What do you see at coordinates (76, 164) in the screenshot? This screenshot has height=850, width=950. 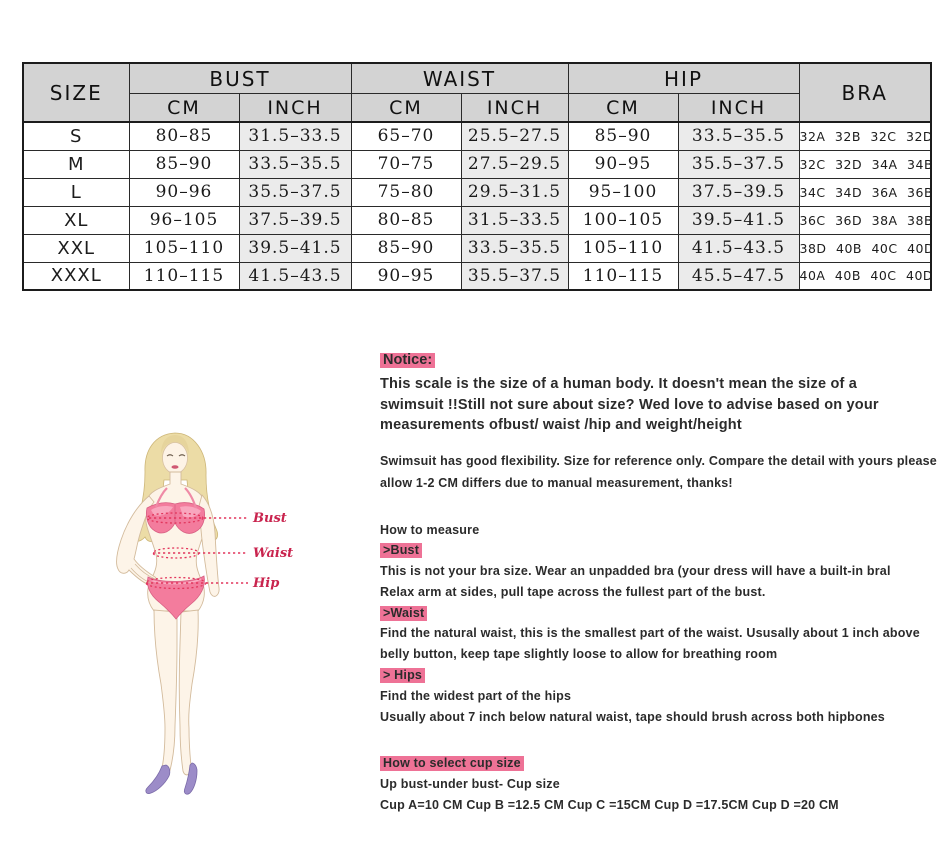 I see `size-cell: M` at bounding box center [76, 164].